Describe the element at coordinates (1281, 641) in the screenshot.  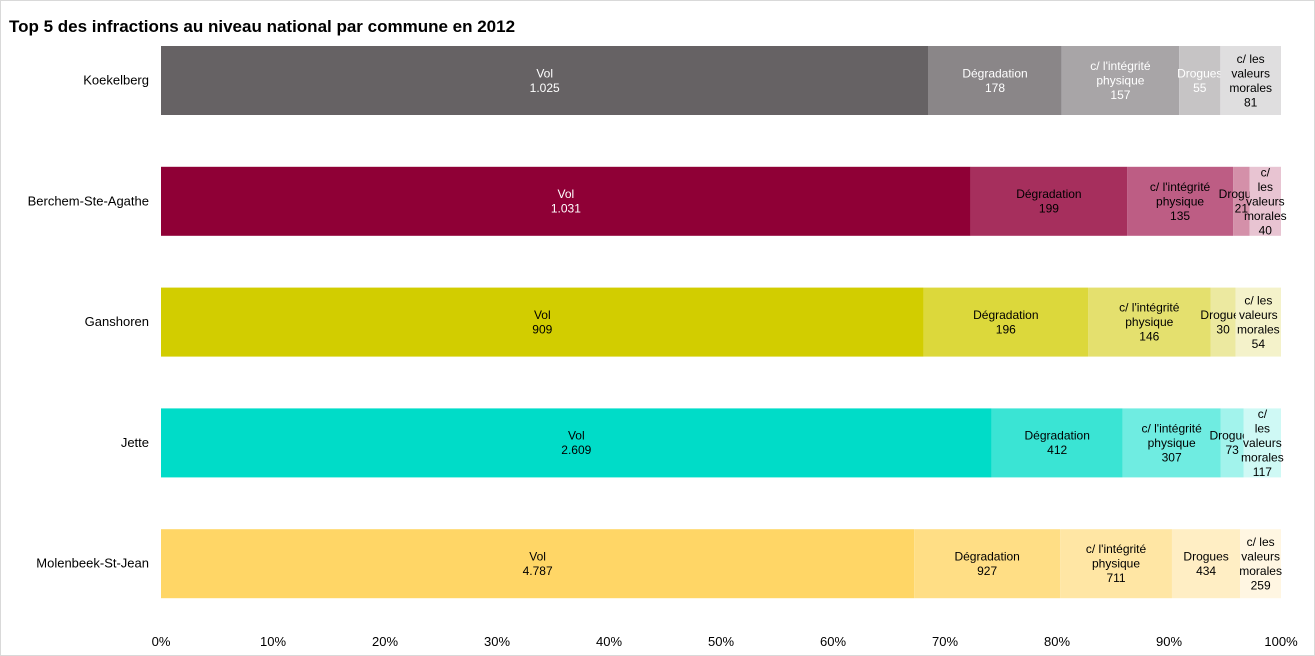
I see `x-tick-label: 100%` at that location.